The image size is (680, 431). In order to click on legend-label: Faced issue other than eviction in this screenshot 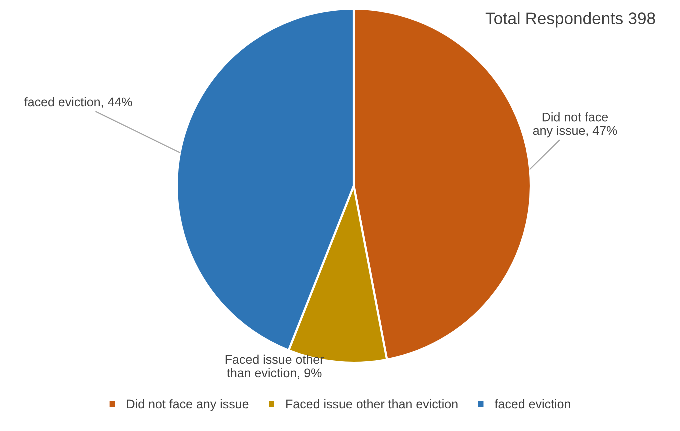, I will do `click(372, 404)`.